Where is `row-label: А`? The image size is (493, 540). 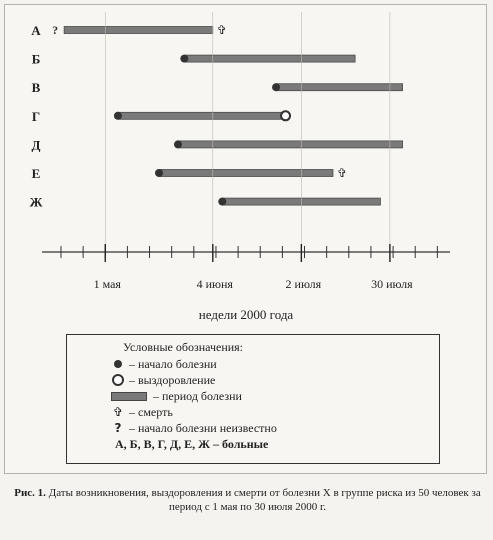
row-label: А is located at coordinates (36, 30).